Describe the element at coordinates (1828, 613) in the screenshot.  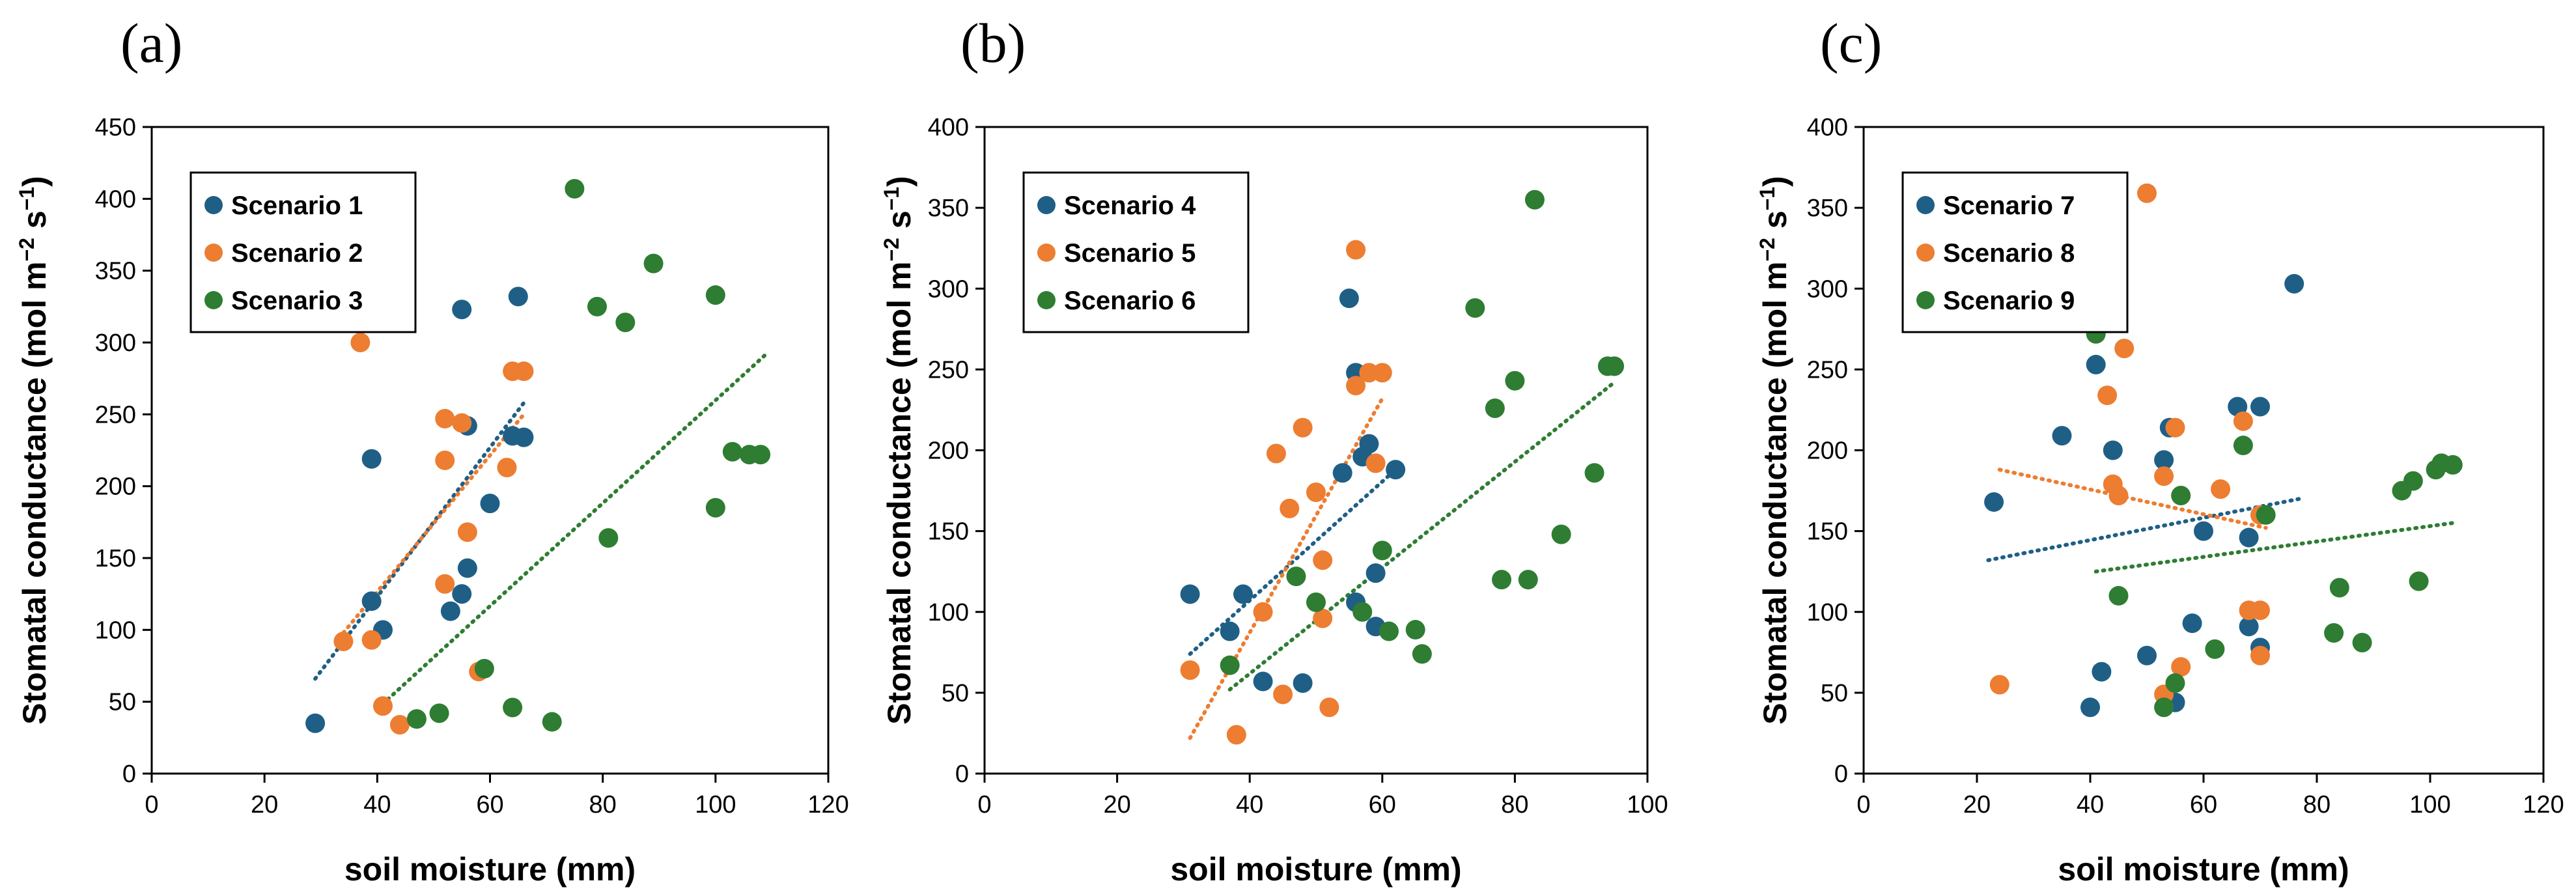
I see `panel-3-y-tick-label: 100` at that location.